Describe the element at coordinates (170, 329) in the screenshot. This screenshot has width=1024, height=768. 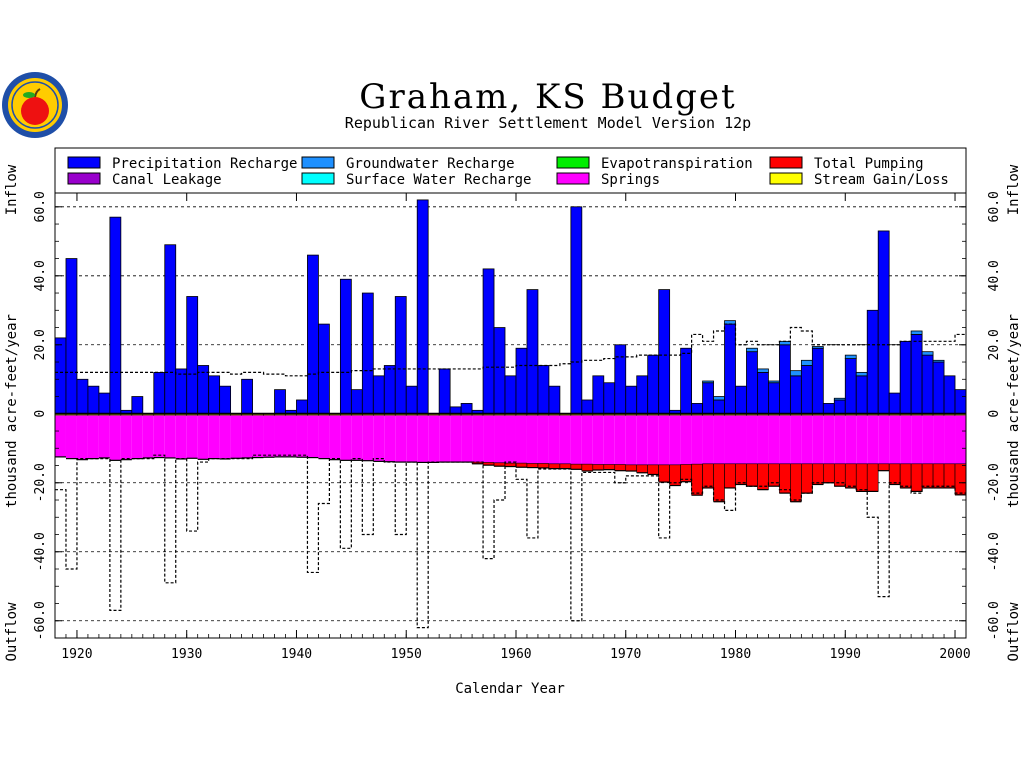
I see `bar-precipitation-recharge-1928` at that location.